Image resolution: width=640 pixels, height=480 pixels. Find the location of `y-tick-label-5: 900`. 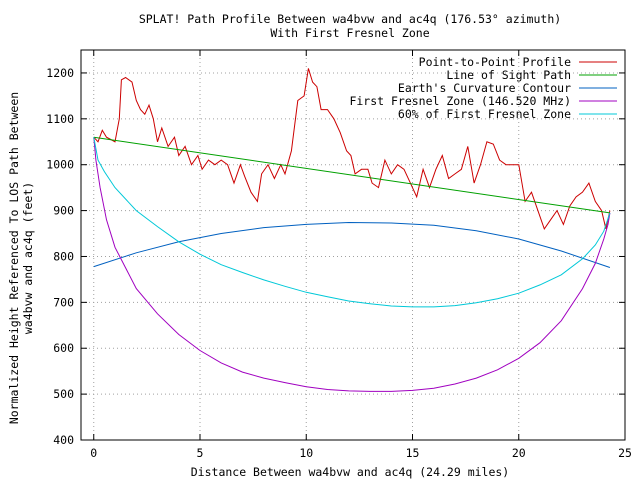

y-tick-label-5: 900 is located at coordinates (63, 211).